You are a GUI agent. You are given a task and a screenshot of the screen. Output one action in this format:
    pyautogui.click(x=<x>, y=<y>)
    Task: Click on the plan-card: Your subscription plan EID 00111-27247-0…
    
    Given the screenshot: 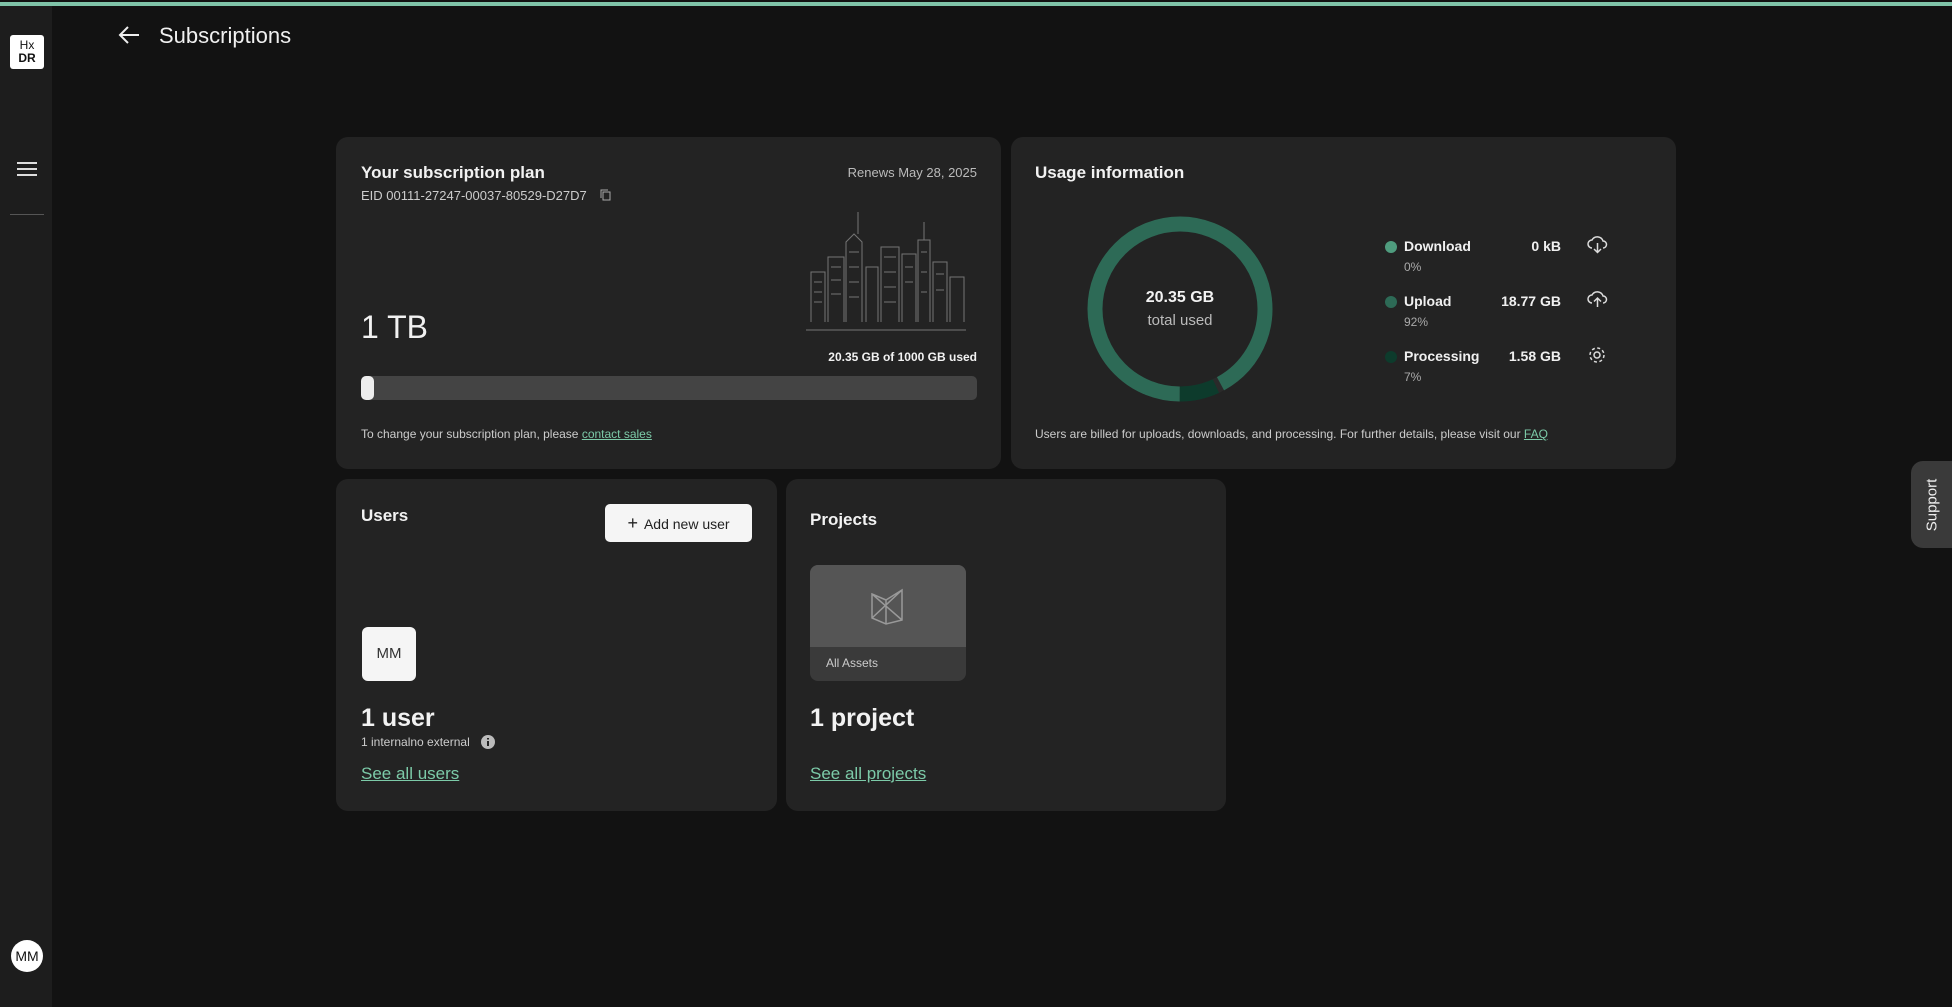 What is the action you would take?
    pyautogui.click(x=668, y=303)
    